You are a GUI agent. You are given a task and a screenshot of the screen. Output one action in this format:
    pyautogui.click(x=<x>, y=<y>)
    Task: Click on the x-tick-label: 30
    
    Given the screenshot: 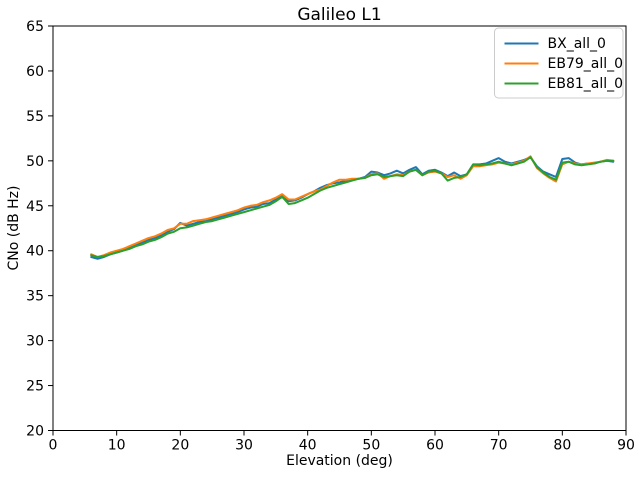 What is the action you would take?
    pyautogui.click(x=244, y=446)
    